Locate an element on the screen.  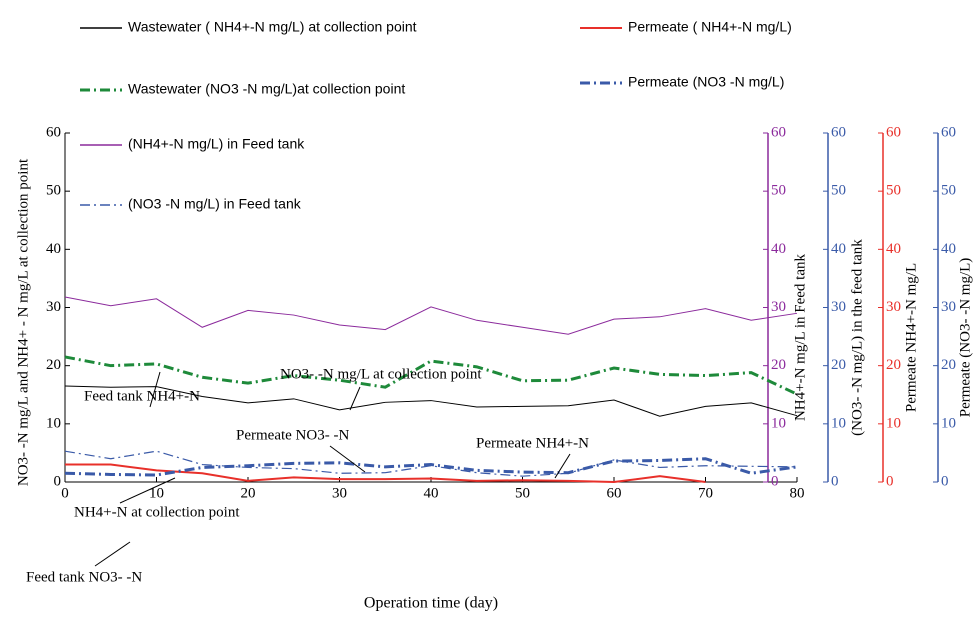
x-tick-label: 10 is located at coordinates (156, 493).